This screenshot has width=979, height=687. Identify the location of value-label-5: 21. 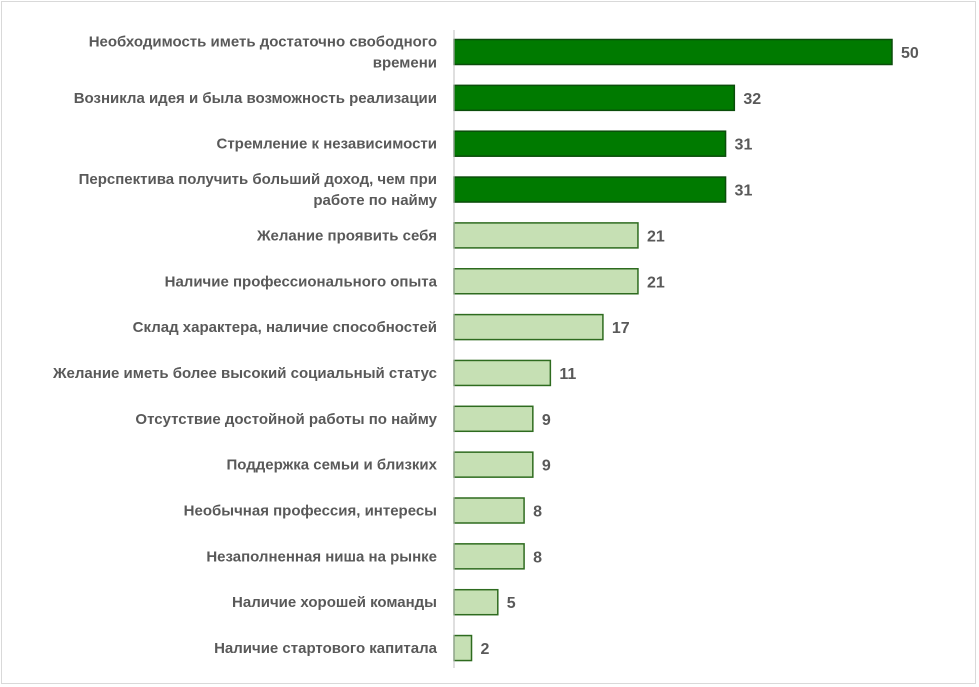
(656, 236).